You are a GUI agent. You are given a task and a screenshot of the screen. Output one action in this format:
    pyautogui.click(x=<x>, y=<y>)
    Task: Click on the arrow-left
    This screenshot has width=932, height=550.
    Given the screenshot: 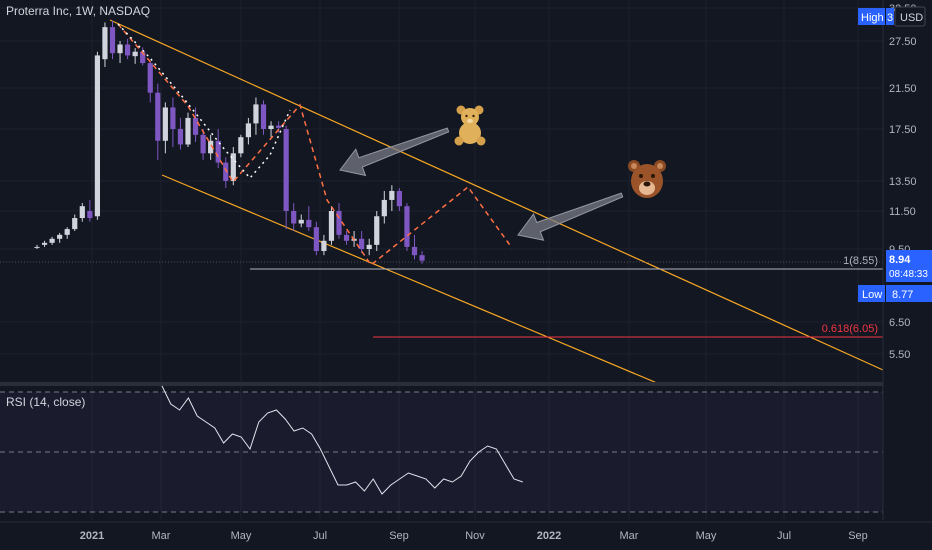 What is the action you would take?
    pyautogui.click(x=394, y=152)
    